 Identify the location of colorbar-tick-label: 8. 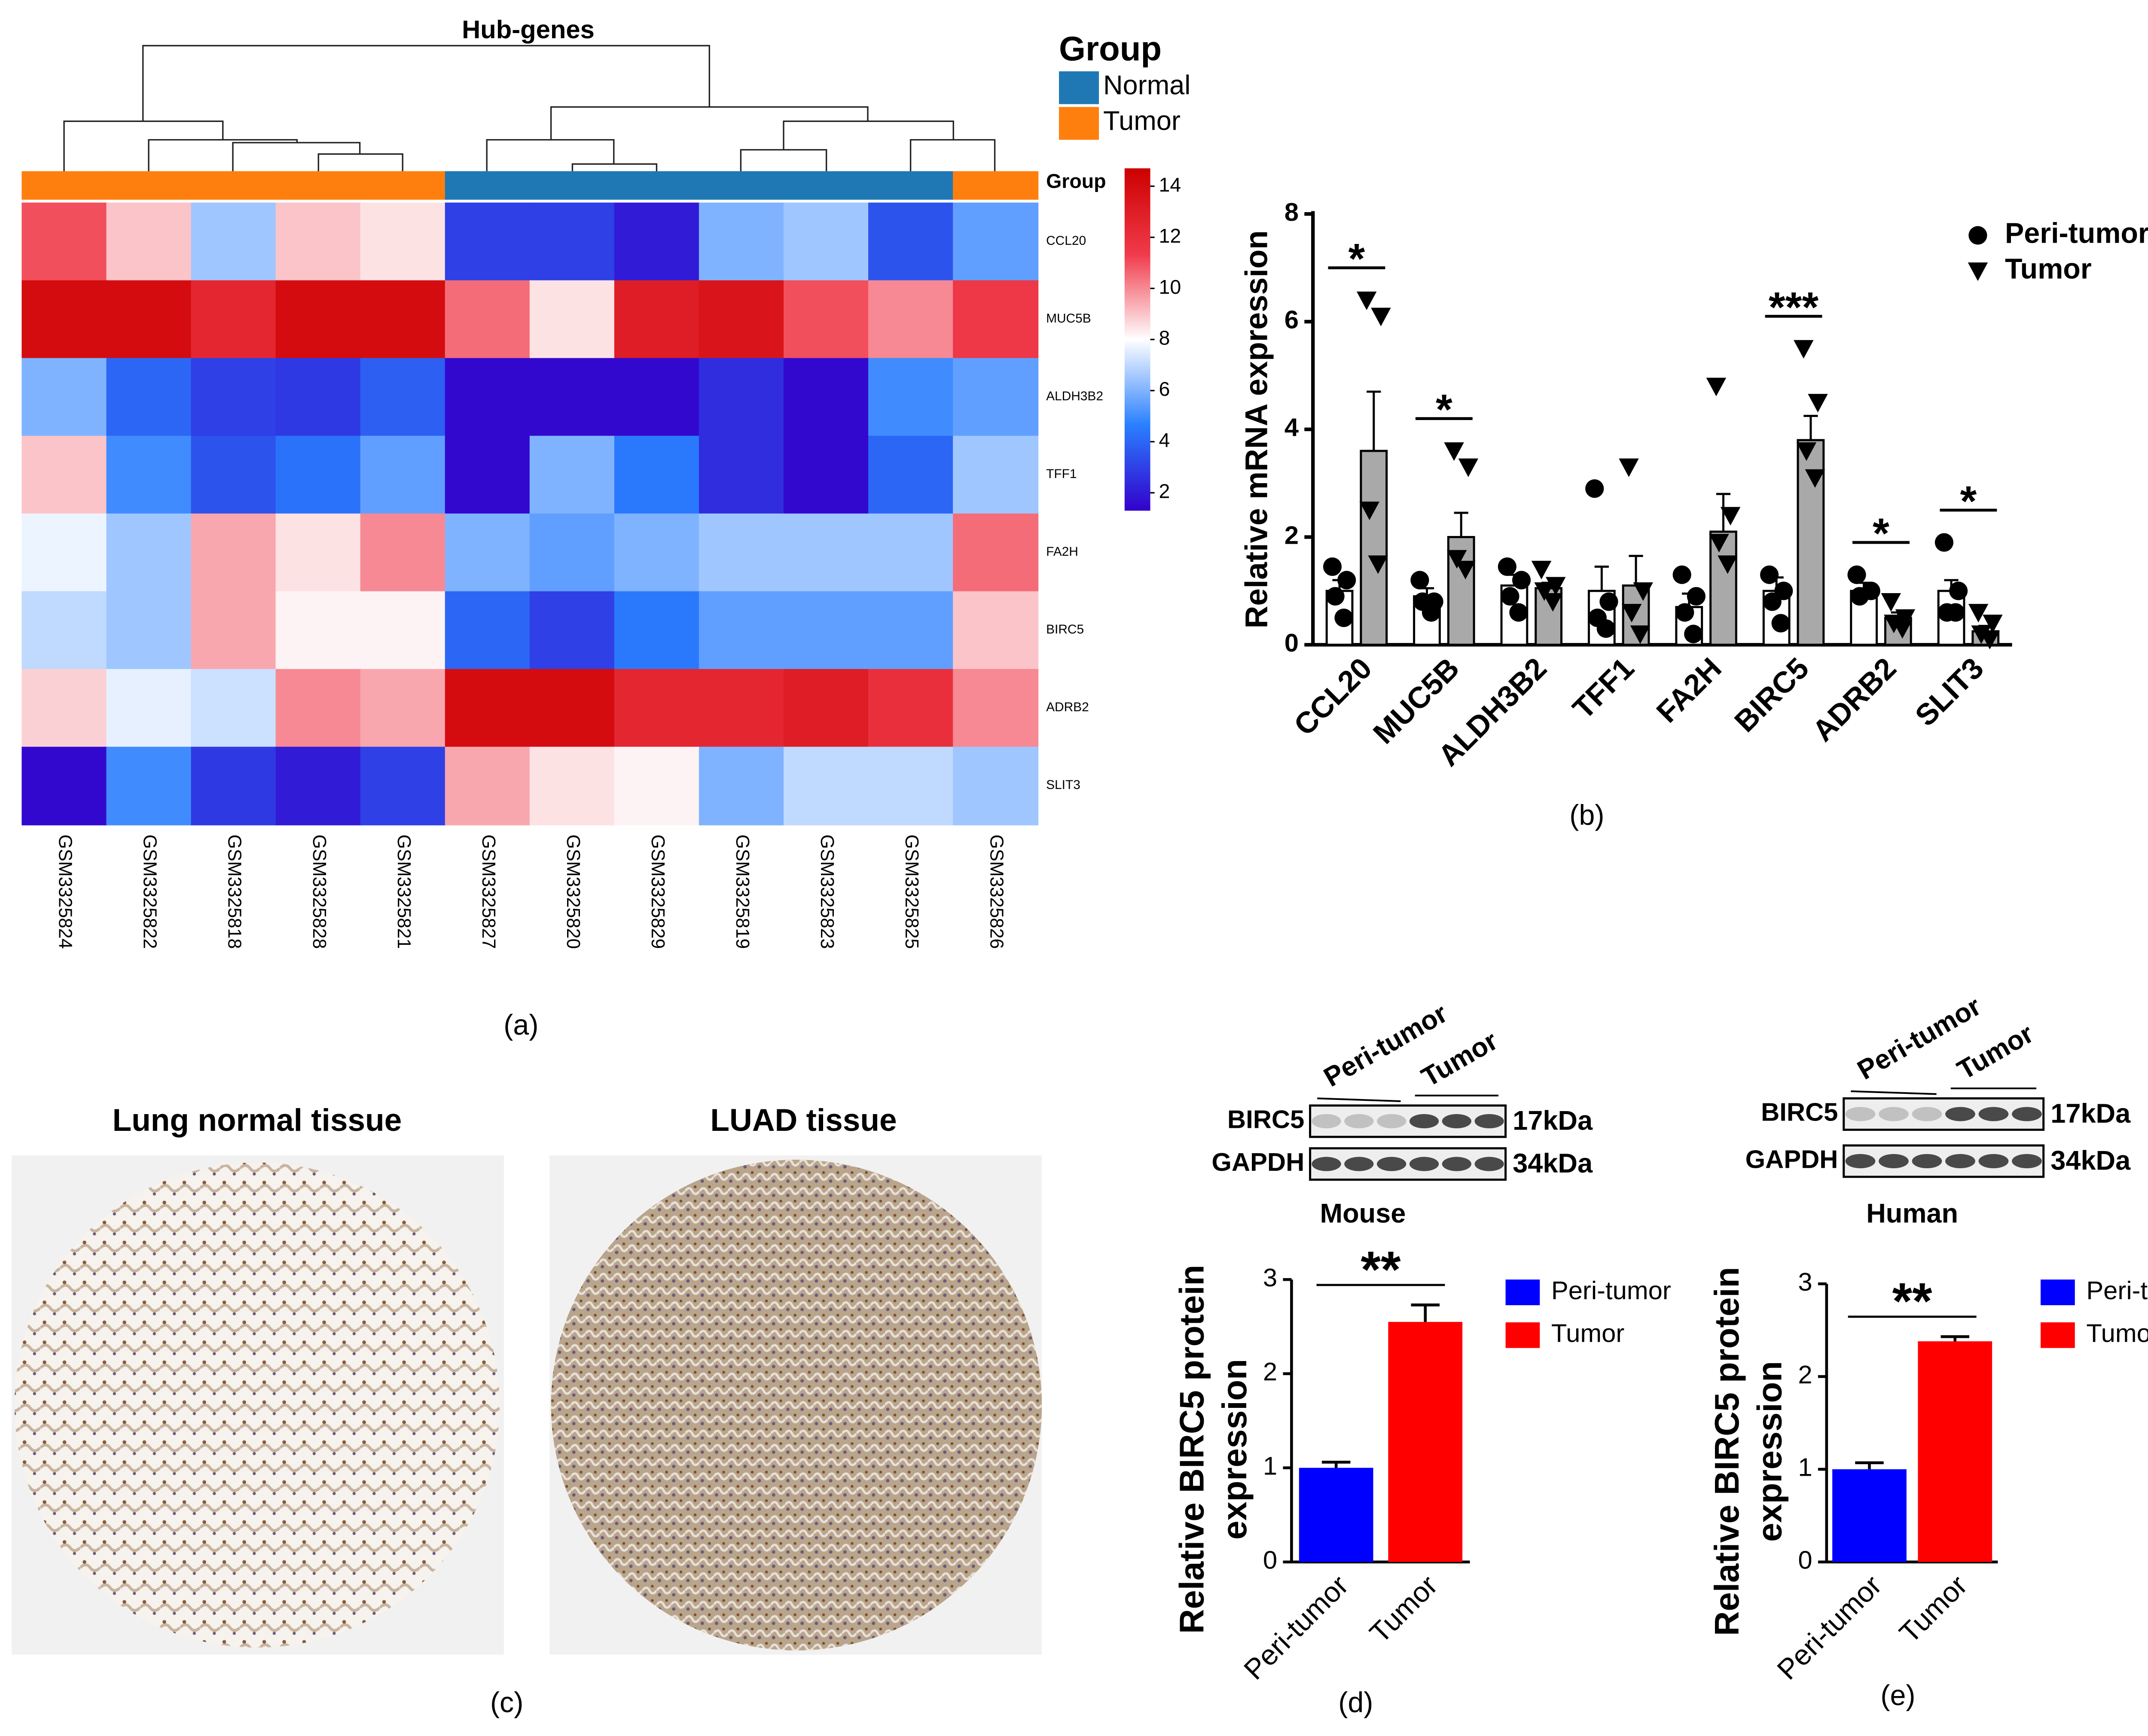
(1164, 338).